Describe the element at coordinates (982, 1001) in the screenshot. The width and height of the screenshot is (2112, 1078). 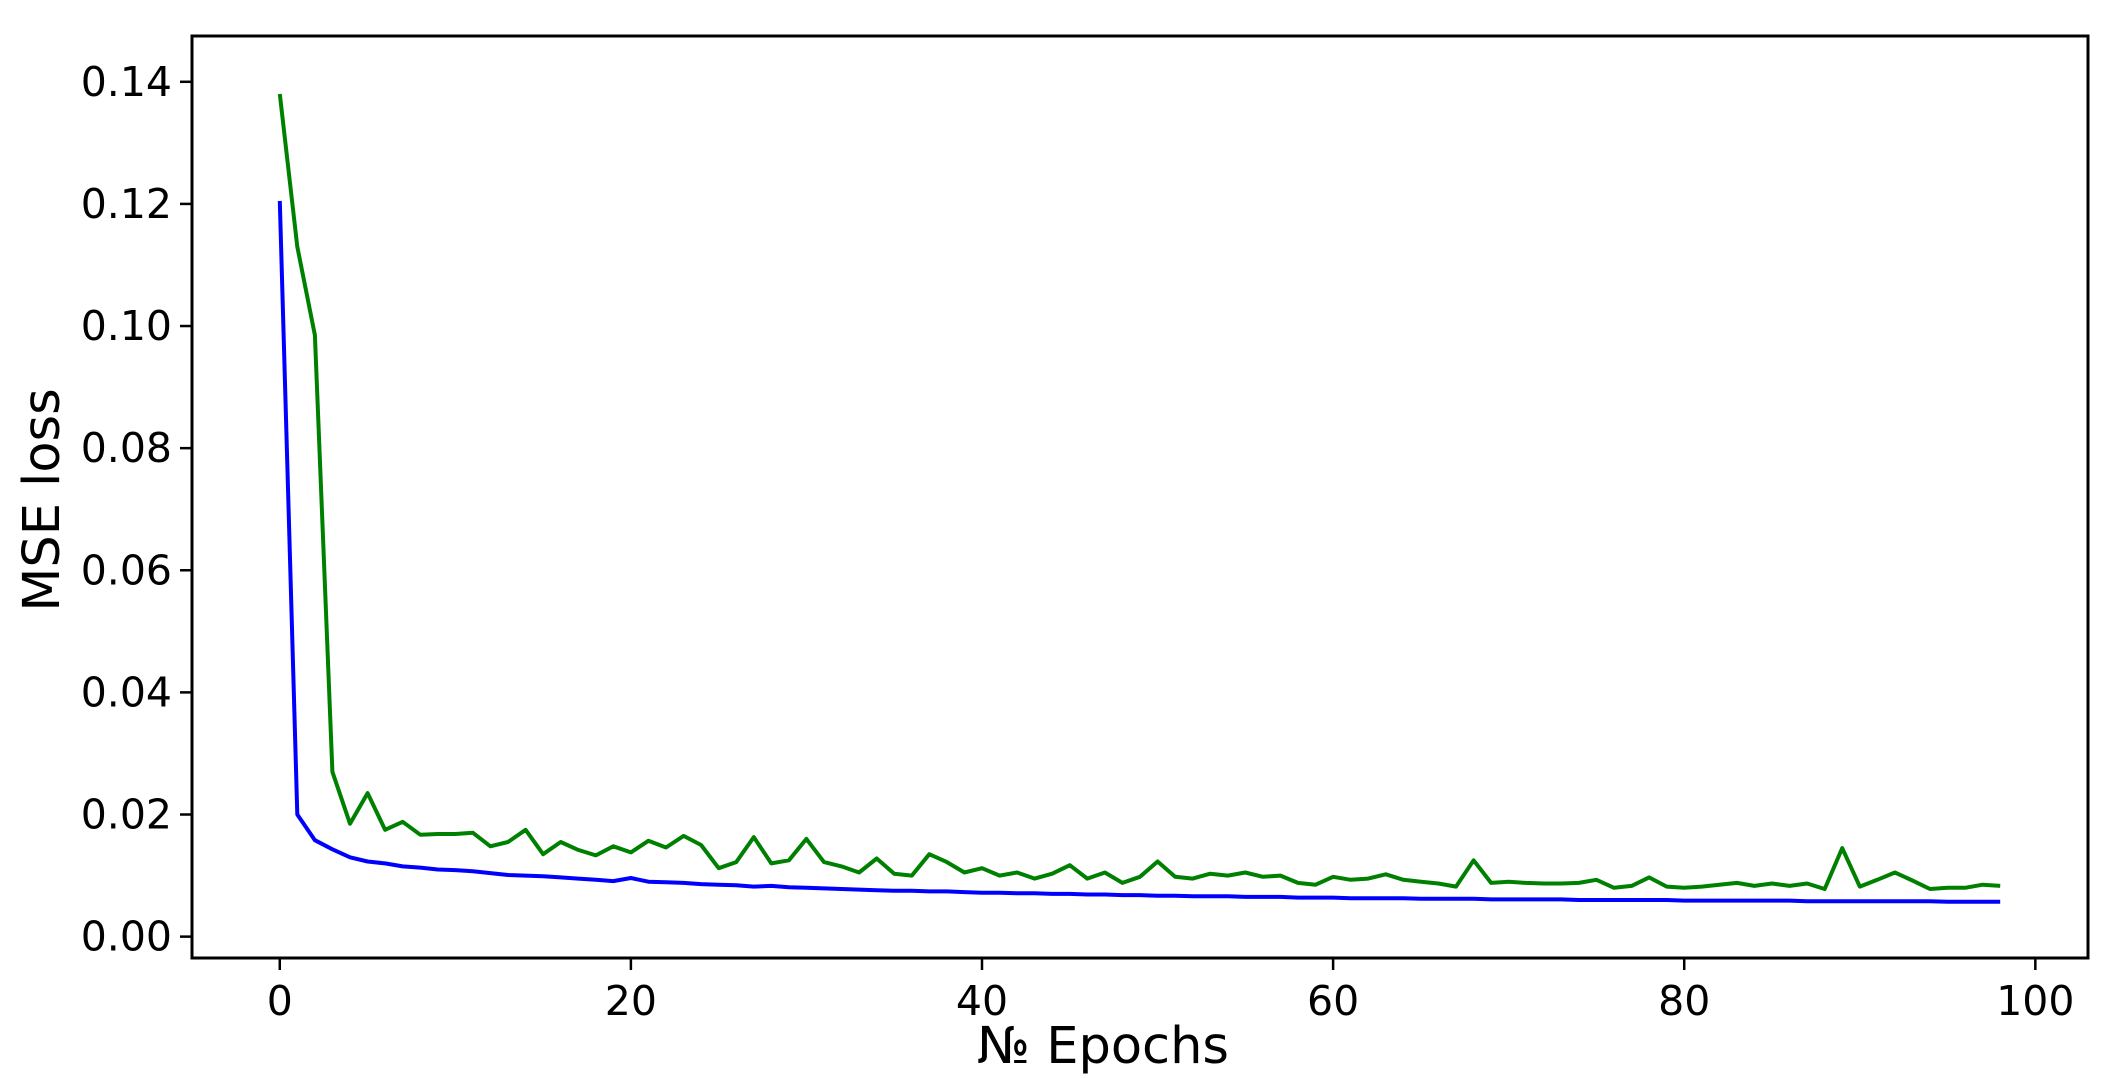
I see `x-tick-label: 40` at that location.